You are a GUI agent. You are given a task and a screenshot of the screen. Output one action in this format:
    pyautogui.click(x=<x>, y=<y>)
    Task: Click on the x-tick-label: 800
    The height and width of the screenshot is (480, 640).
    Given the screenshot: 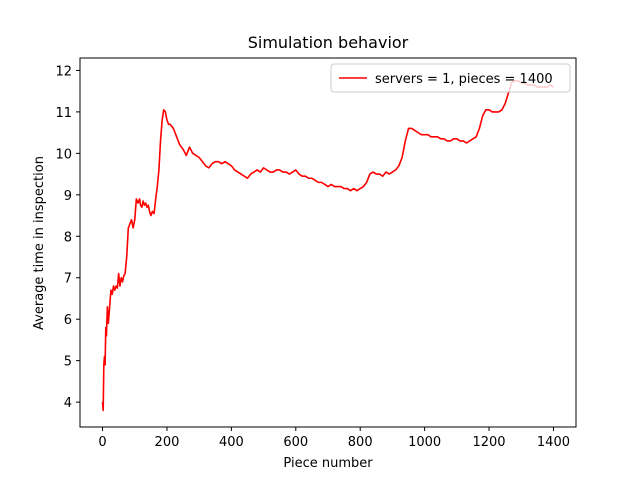 What is the action you would take?
    pyautogui.click(x=360, y=442)
    